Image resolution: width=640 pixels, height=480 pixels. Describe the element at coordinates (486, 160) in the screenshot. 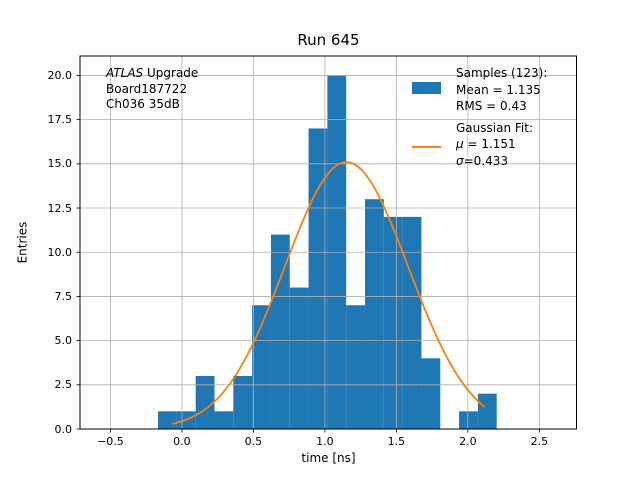

I see `sigma-value-text: =0.433` at that location.